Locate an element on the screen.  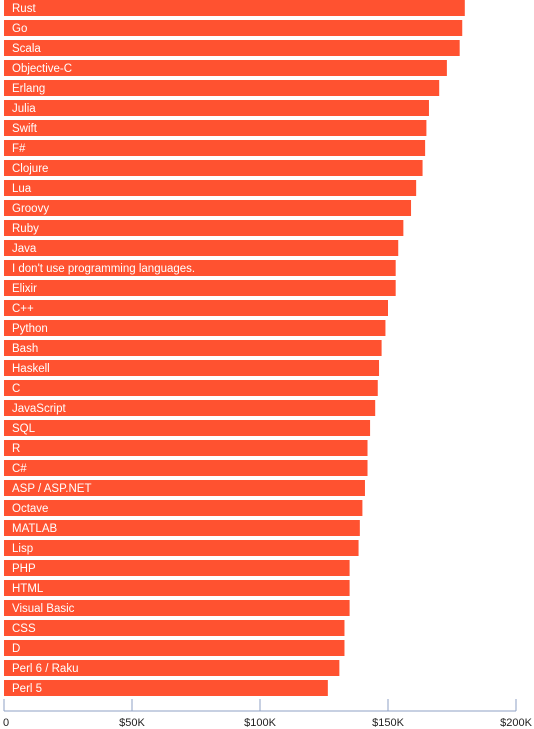
bar-label-7: F# is located at coordinates (19, 149).